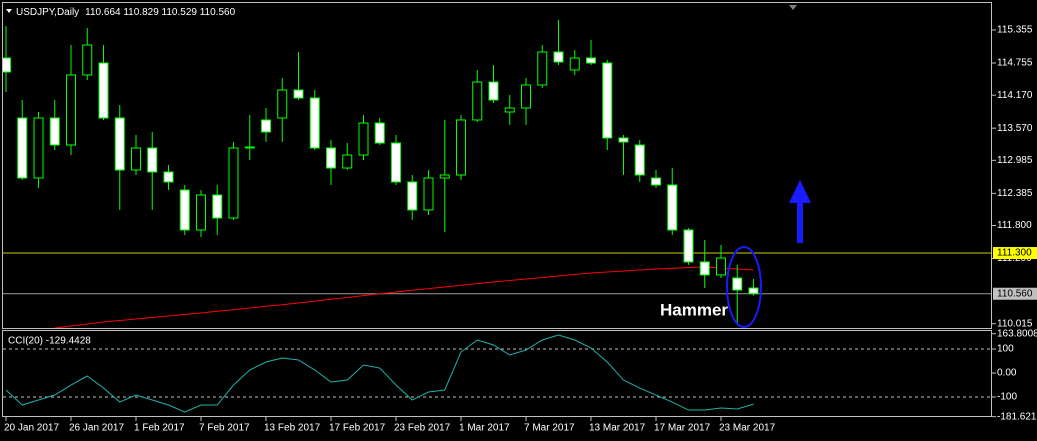  What do you see at coordinates (744, 287) in the screenshot?
I see `highlight-ellipse` at bounding box center [744, 287].